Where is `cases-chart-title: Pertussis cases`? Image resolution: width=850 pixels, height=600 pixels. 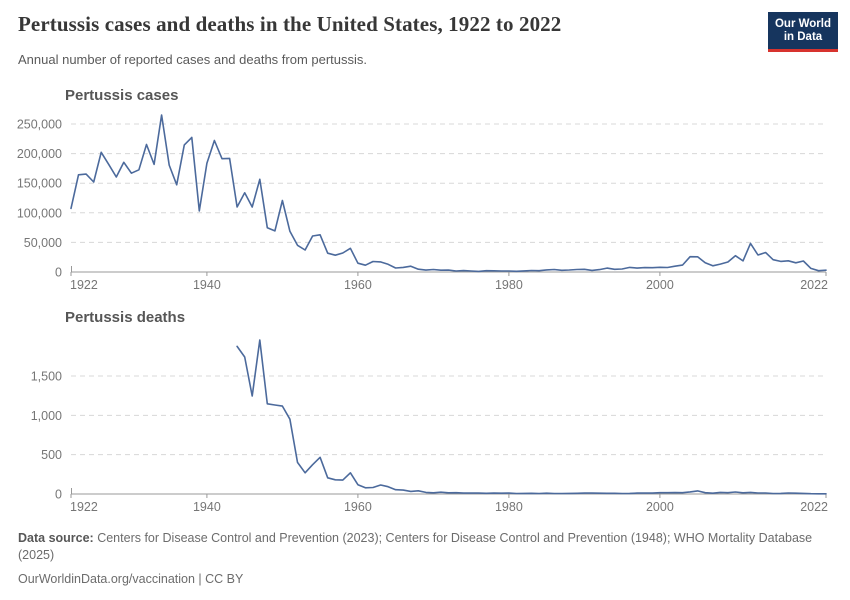 cases-chart-title: Pertussis cases is located at coordinates (122, 95).